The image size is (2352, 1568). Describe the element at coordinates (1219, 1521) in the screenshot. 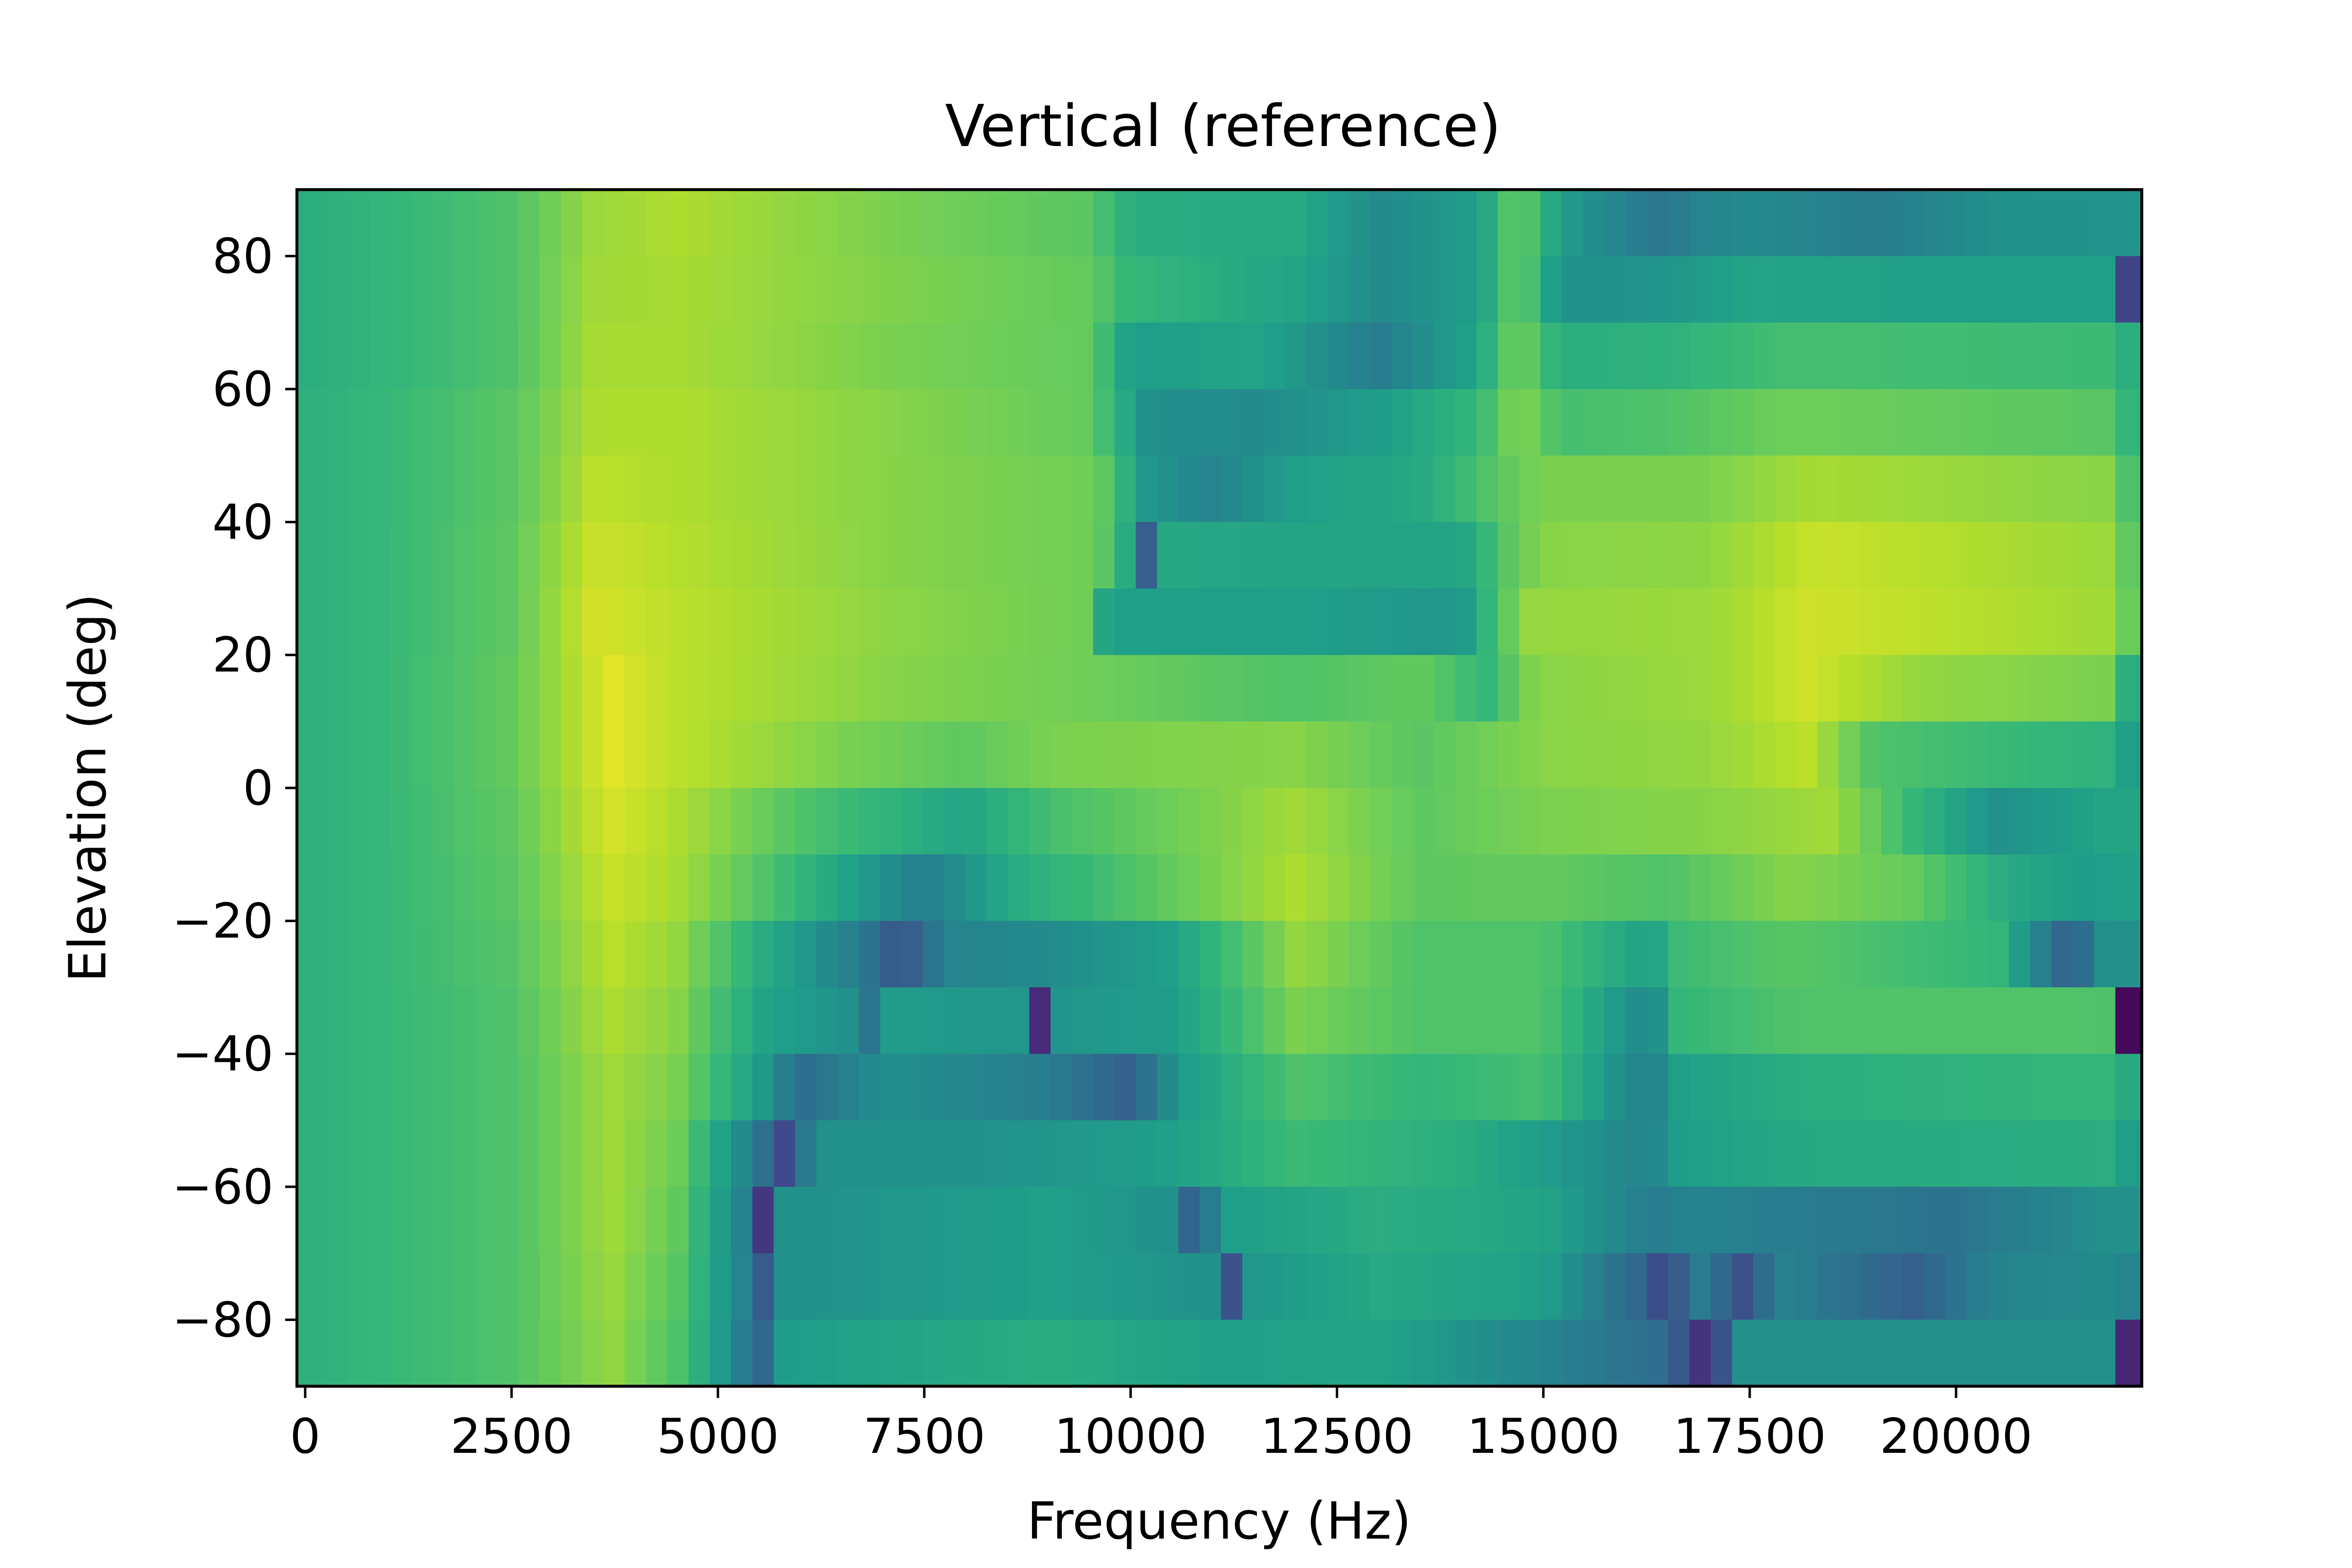

I see `x-axis-label: Frequency (Hz)` at that location.